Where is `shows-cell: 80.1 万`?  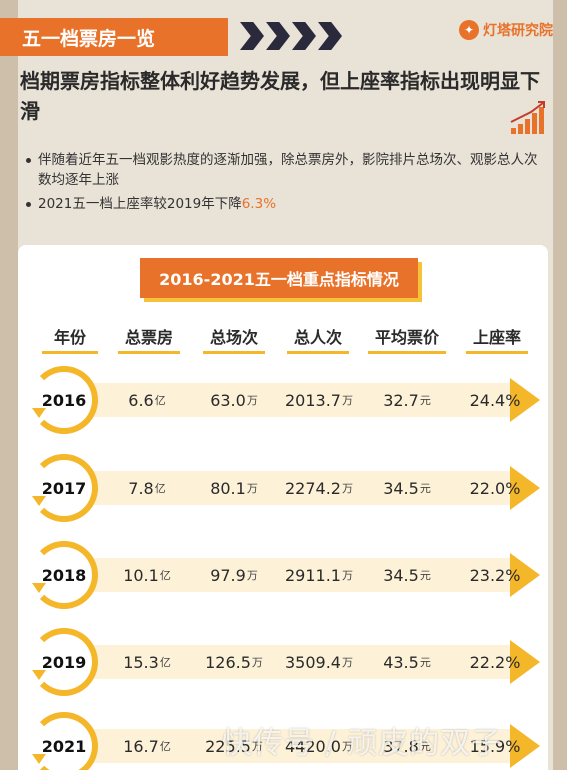
shows-cell: 80.1 万 is located at coordinates (234, 488).